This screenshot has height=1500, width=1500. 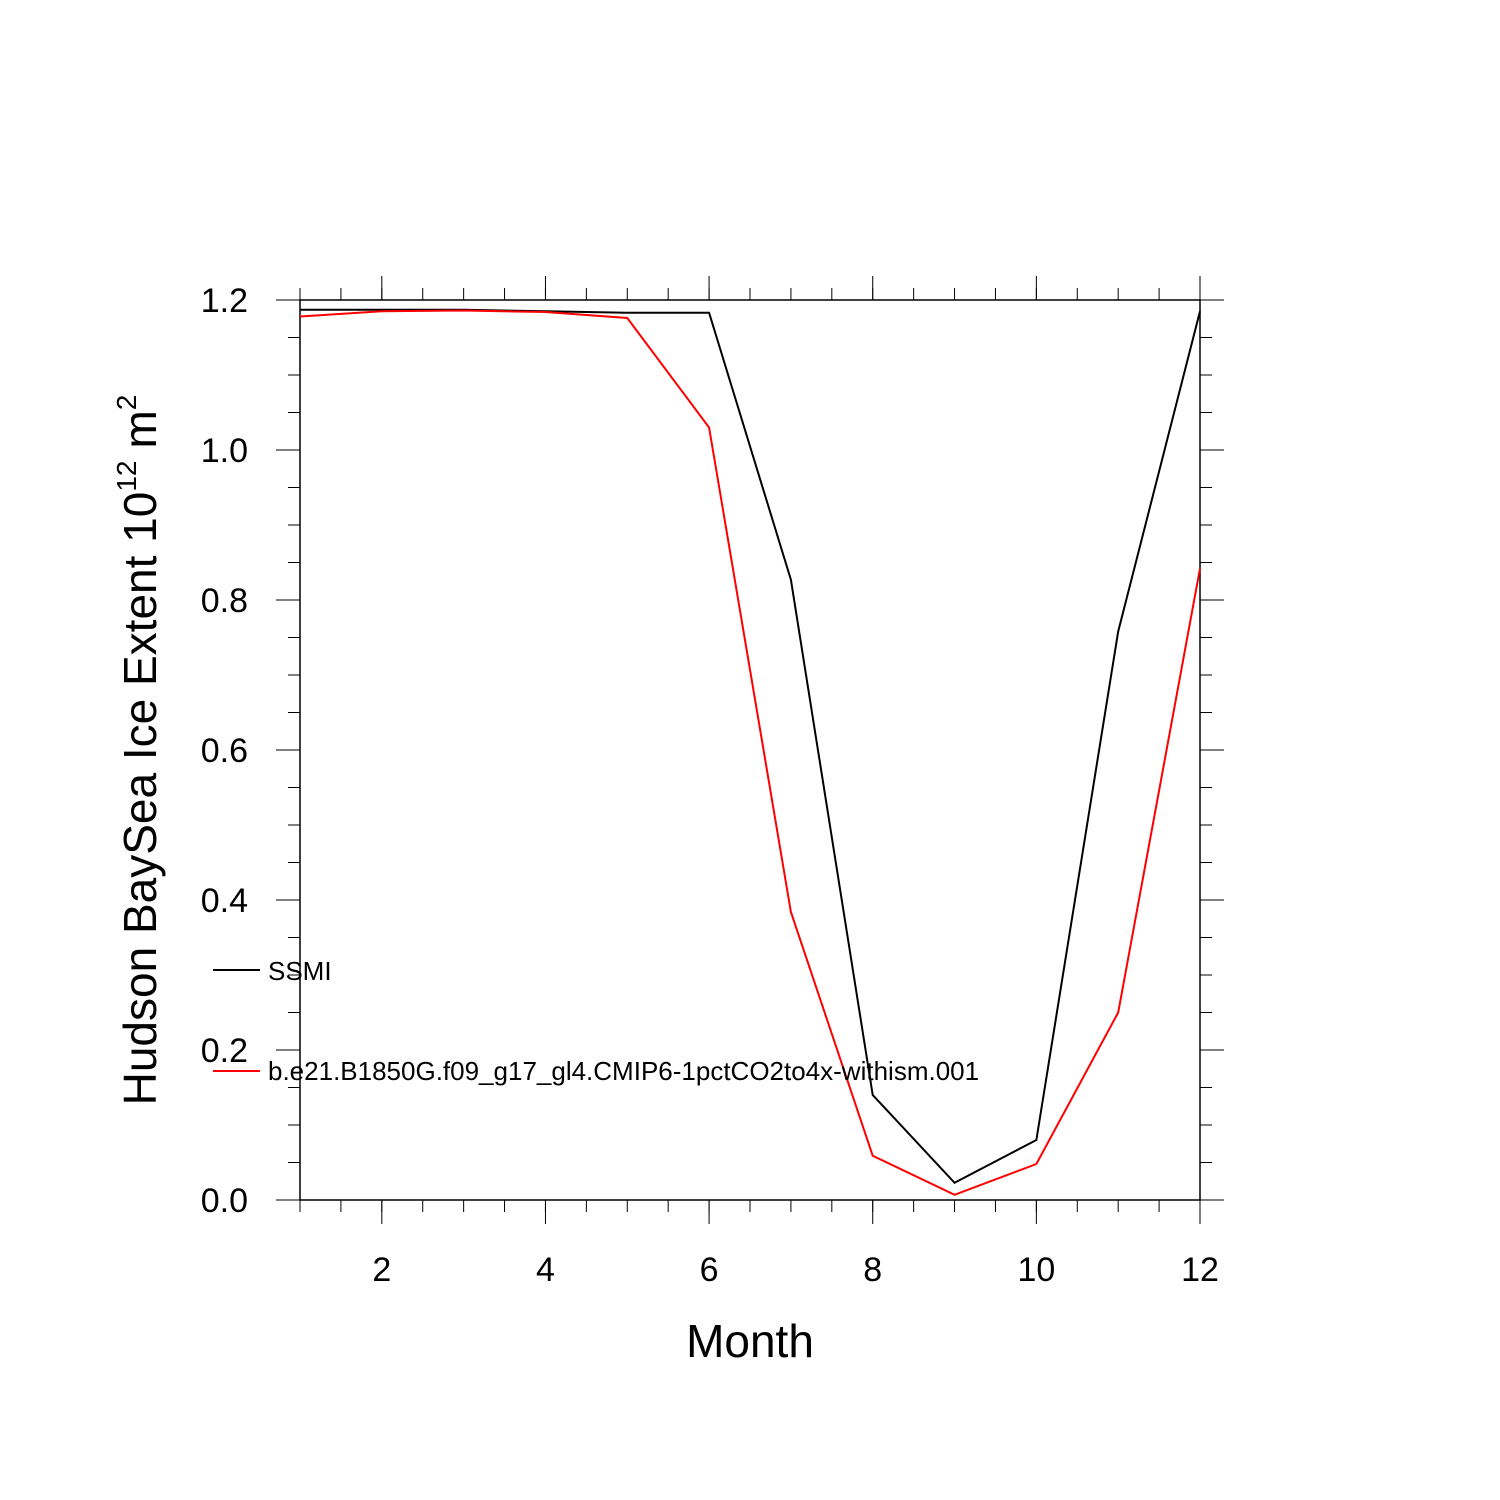 I want to click on y-tick-labels: 0.0 0.2 0.4 0.6 0.8 1.0 1.2, so click(x=224, y=751).